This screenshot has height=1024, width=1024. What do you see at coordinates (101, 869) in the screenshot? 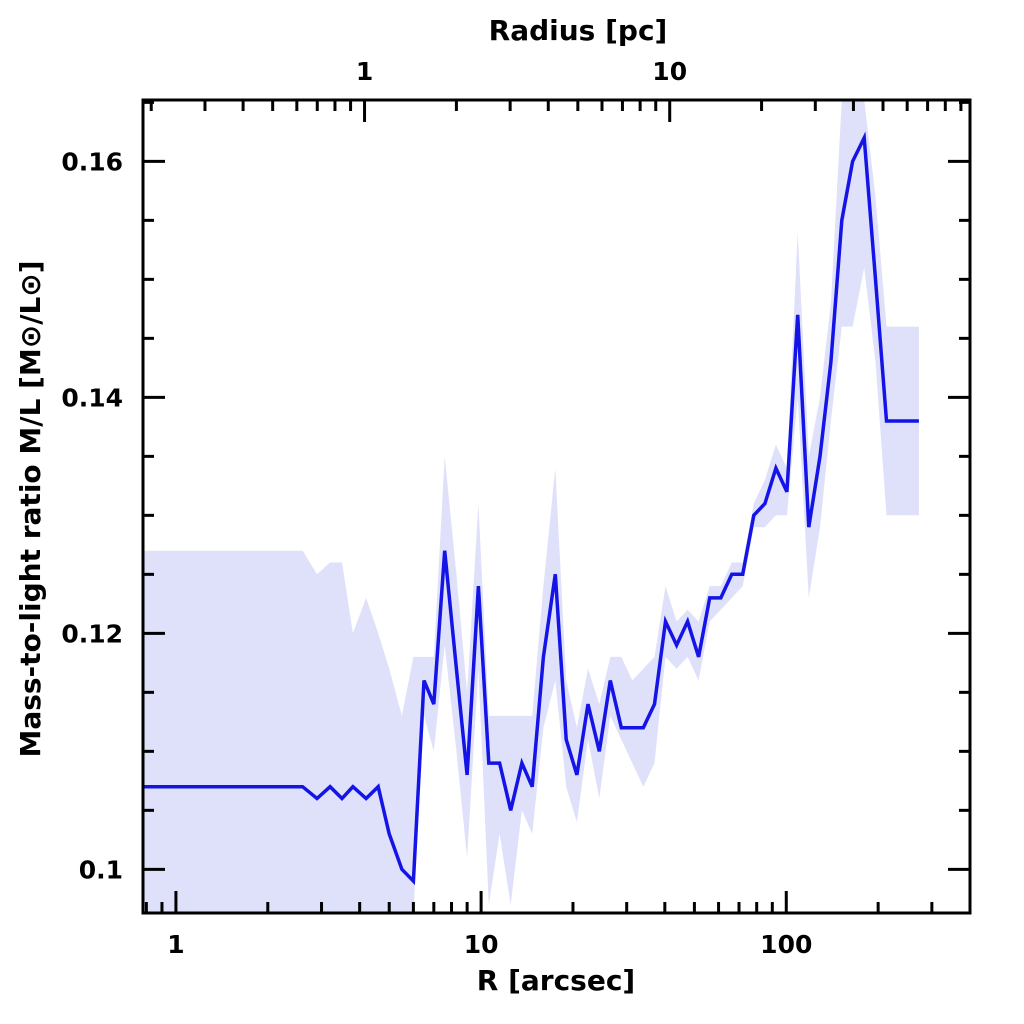
I see `y-tick-label: 0.1` at bounding box center [101, 869].